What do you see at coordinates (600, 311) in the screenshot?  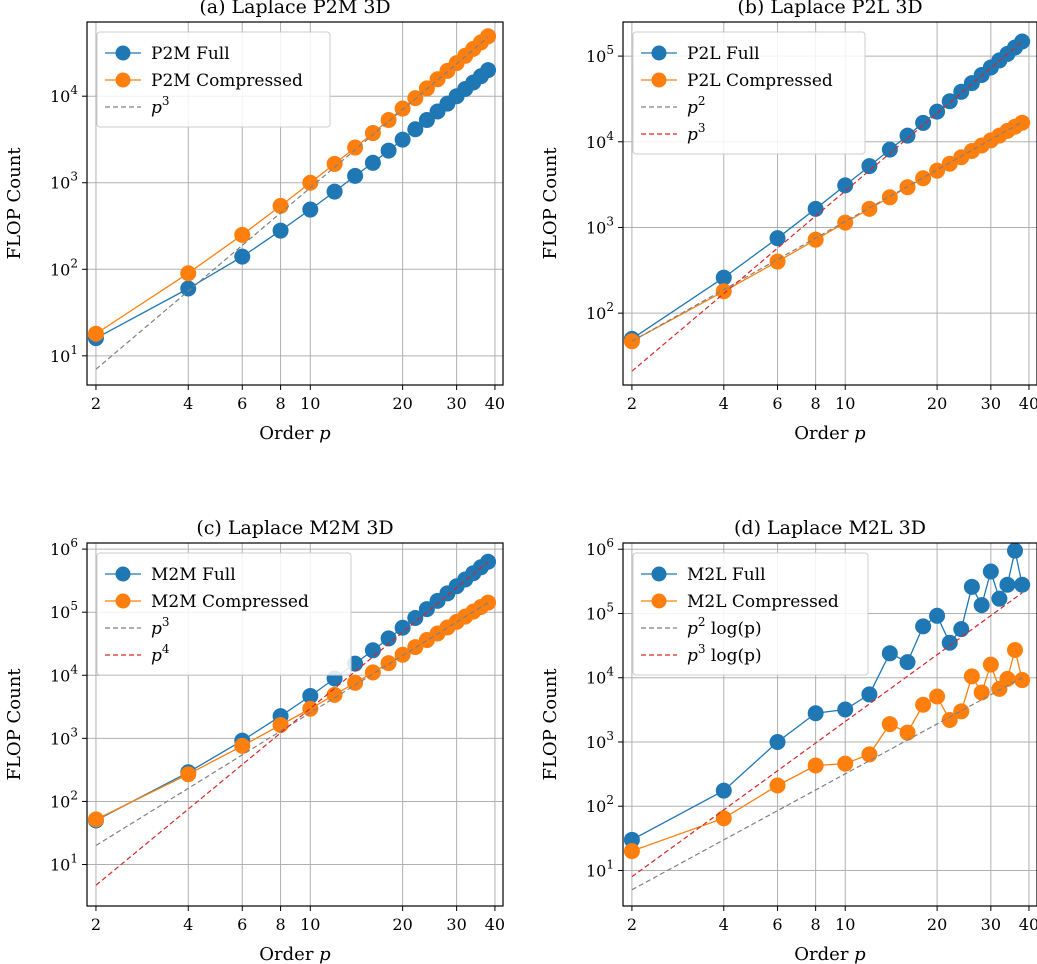 I see `y-tick-label: 10²` at bounding box center [600, 311].